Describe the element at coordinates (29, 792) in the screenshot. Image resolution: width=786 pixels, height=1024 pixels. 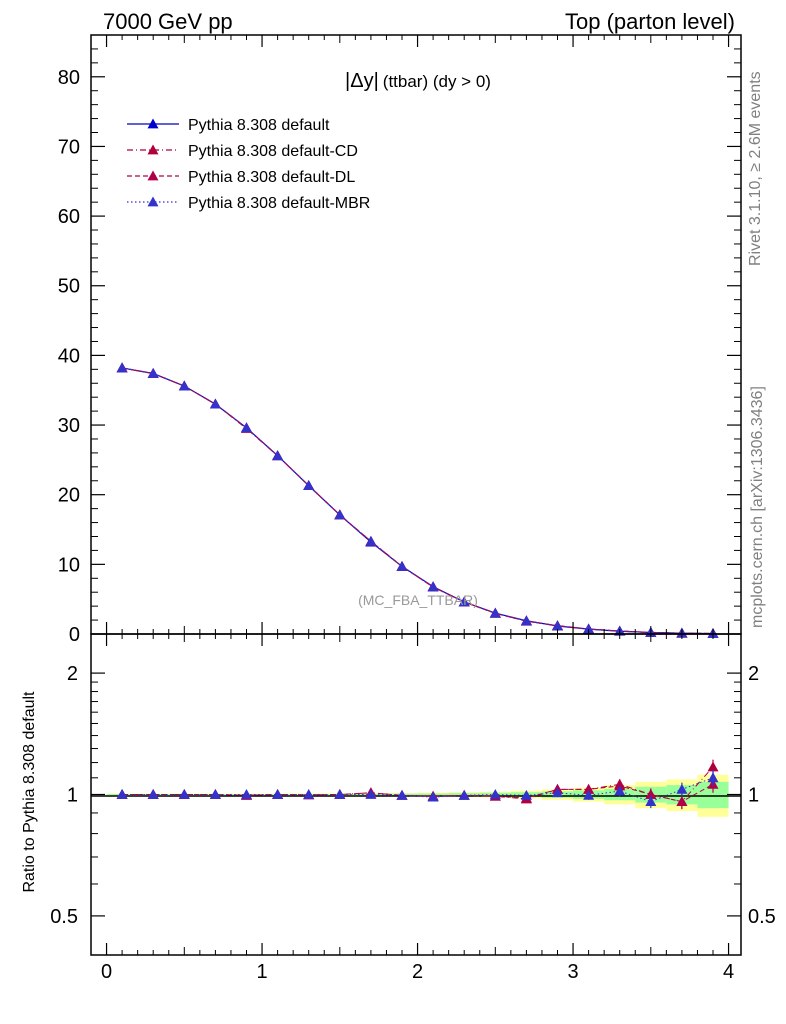
I see `ratio-y-axis-label: Ratio to Pythia 8.308 default` at that location.